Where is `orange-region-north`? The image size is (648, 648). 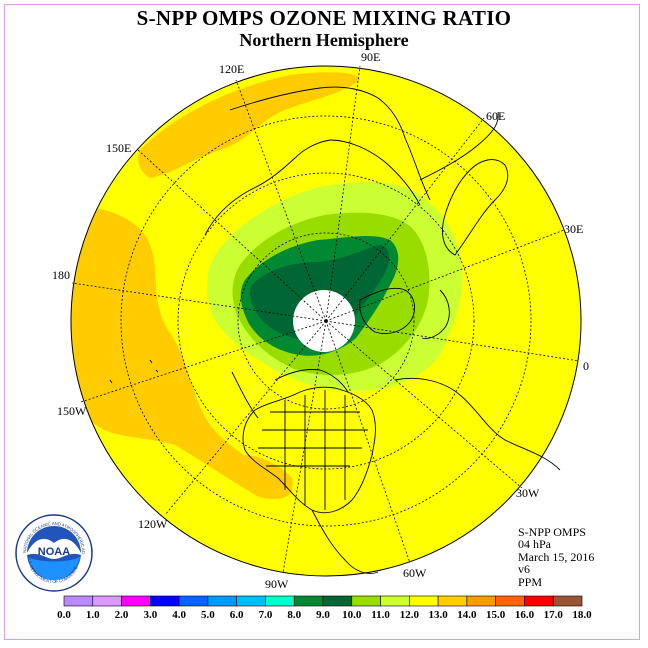
orange-region-north is located at coordinates (249, 125).